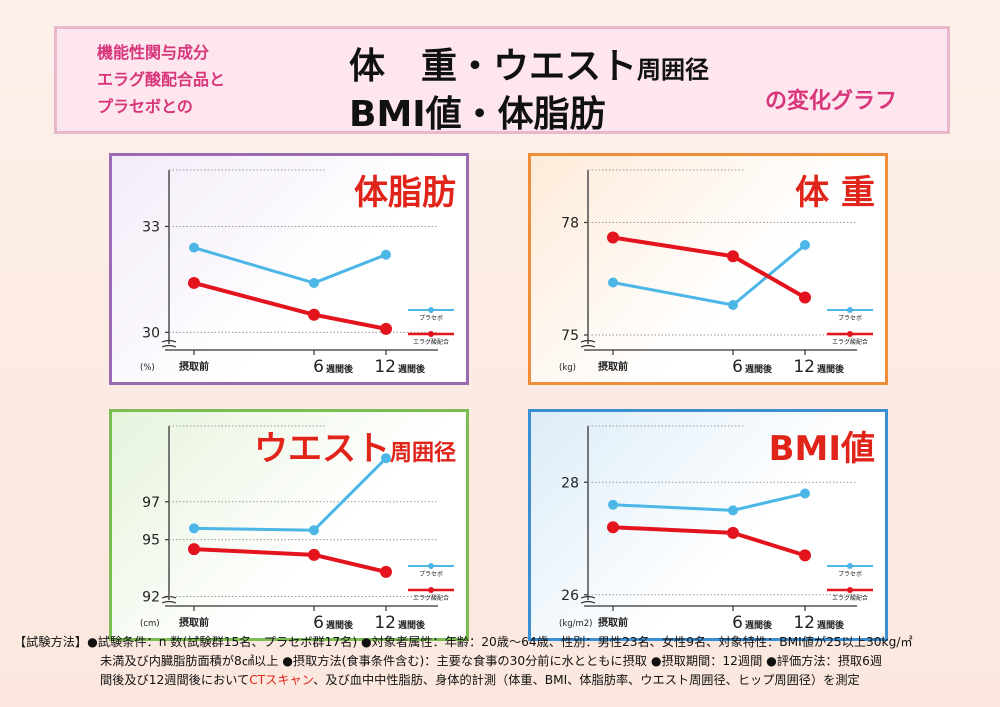 This screenshot has height=707, width=1000. Describe the element at coordinates (576, 624) in the screenshot. I see `unit-label: (kg/m2)` at that location.